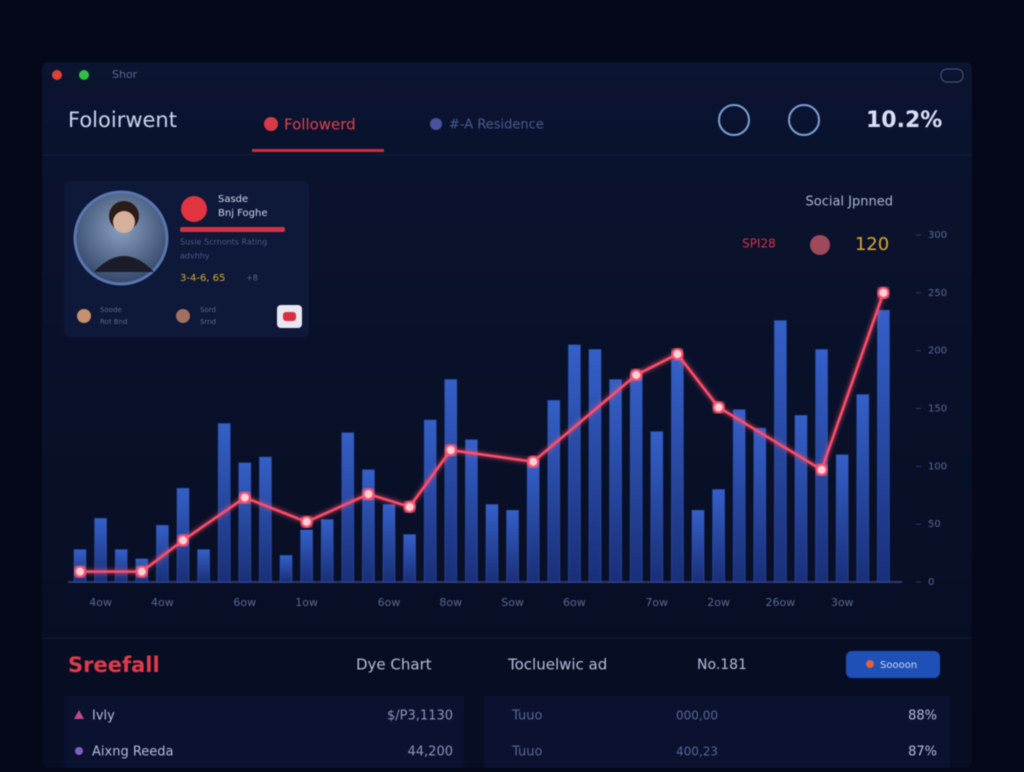  Describe the element at coordinates (904, 120) in the screenshot. I see `header-stat: 10.2%` at that location.